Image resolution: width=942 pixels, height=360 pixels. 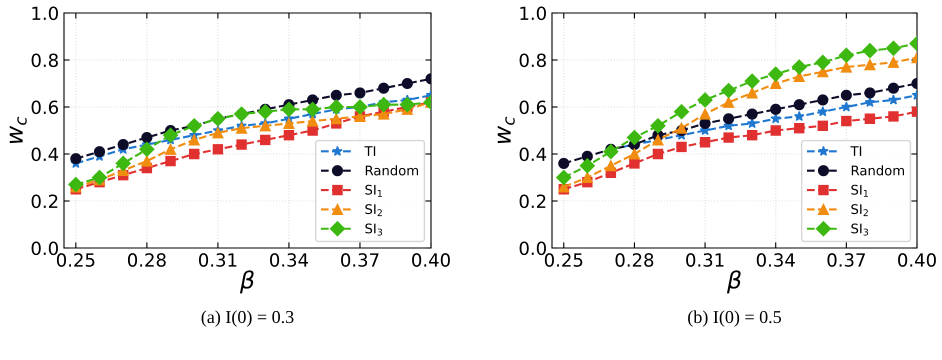 I want to click on text: (b) I(0) = 0.5, so click(x=735, y=318).